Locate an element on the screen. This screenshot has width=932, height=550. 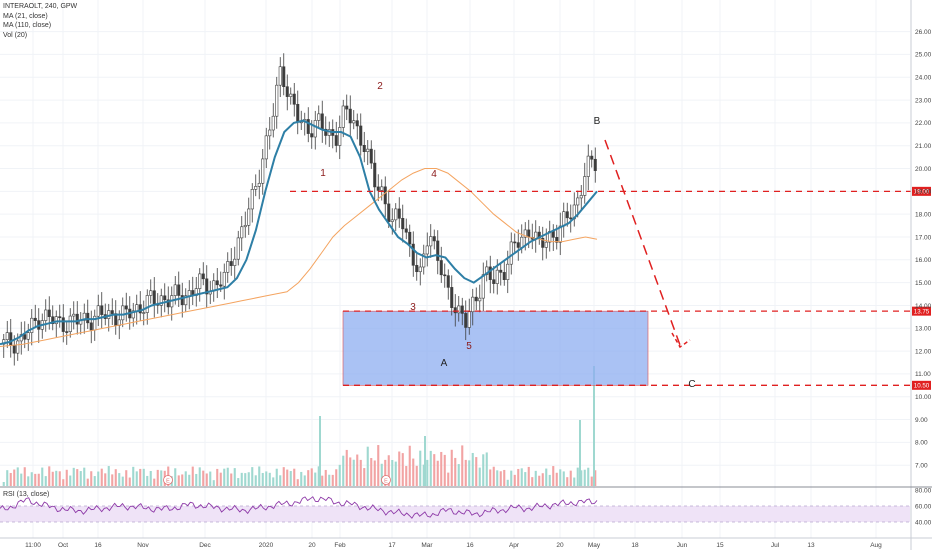
symbol-title: INTERAOLT, 240, GPW is located at coordinates (40, 6).